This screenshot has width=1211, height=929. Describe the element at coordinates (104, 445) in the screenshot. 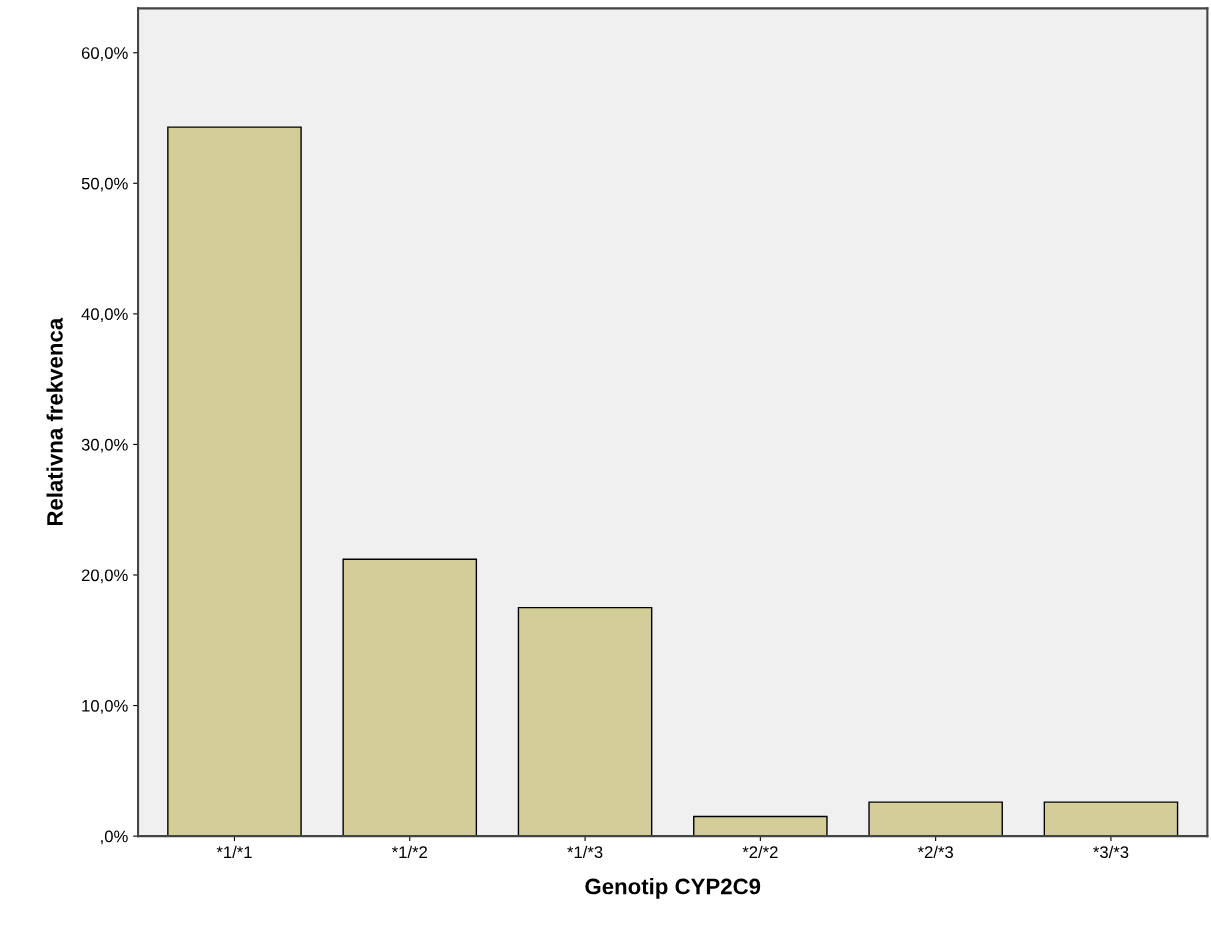

I see `y-tick-label: 30,0%` at that location.